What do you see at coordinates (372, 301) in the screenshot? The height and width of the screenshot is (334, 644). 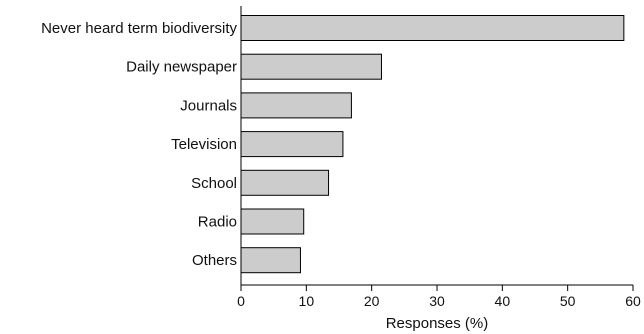 I see `x-tick-label-2: 20` at bounding box center [372, 301].